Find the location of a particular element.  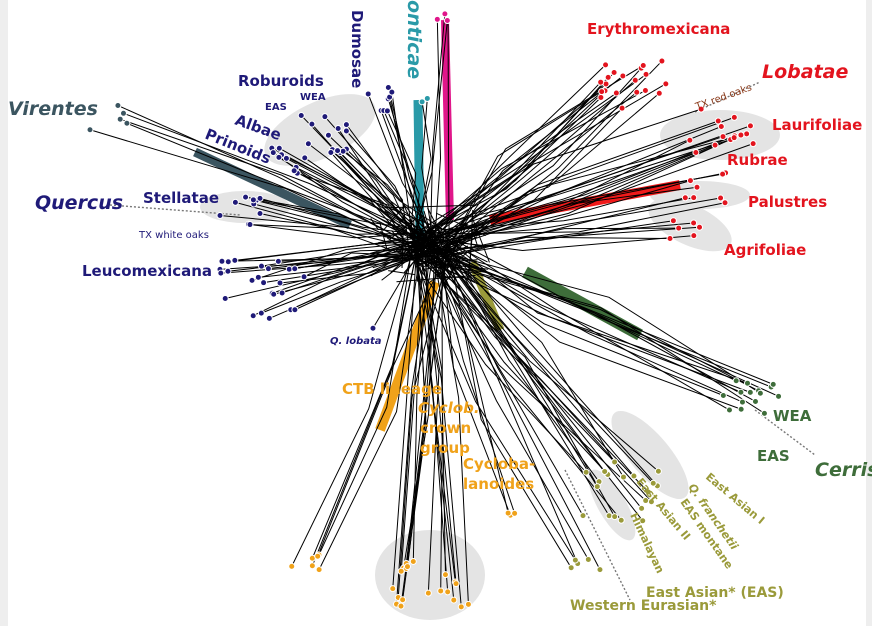

leader is located at coordinates (785, 432).